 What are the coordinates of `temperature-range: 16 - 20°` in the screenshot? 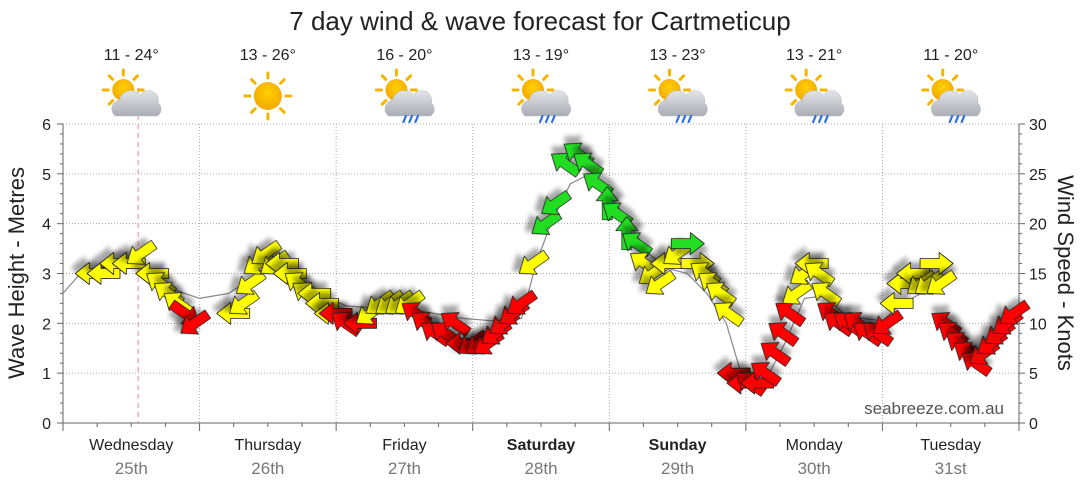 It's located at (404, 55).